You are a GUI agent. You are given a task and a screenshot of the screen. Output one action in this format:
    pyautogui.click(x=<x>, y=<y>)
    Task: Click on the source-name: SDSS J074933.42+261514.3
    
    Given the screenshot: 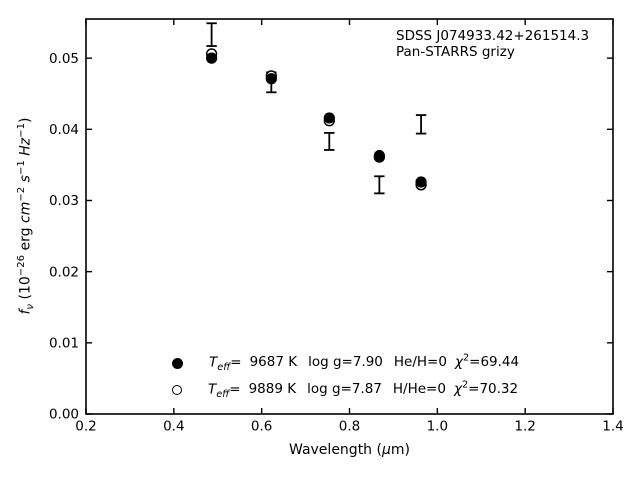 What is the action you would take?
    pyautogui.click(x=493, y=36)
    